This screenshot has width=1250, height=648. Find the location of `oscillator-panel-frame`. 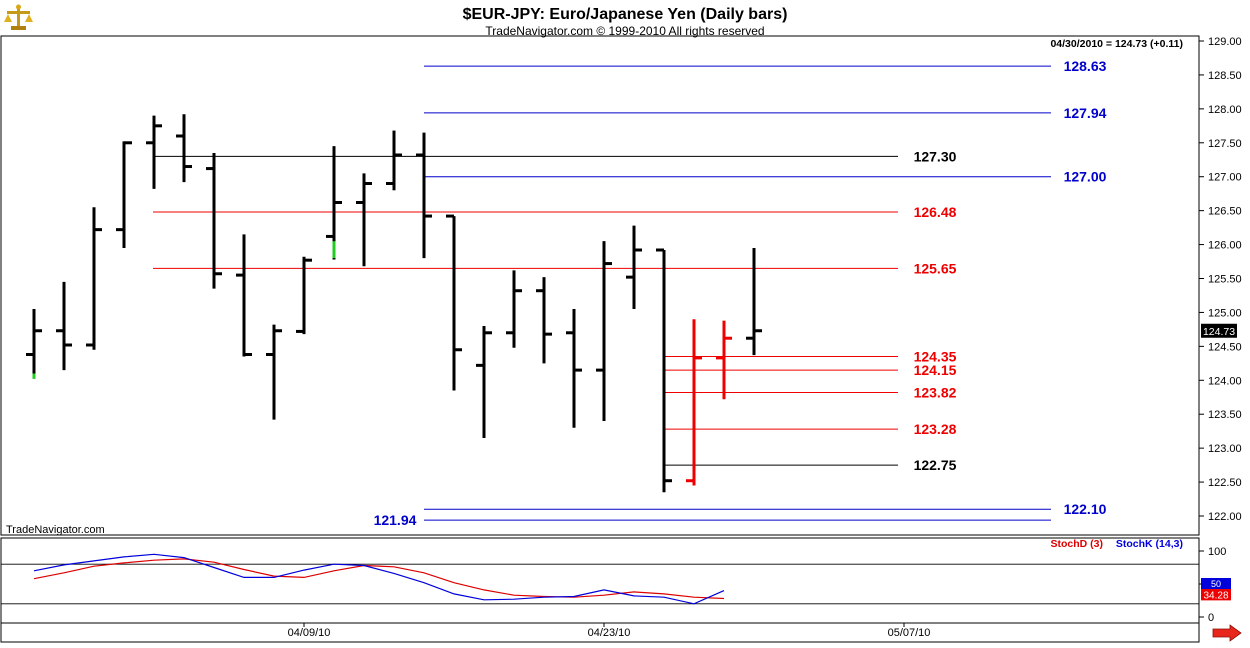

oscillator-panel-frame is located at coordinates (600, 580).